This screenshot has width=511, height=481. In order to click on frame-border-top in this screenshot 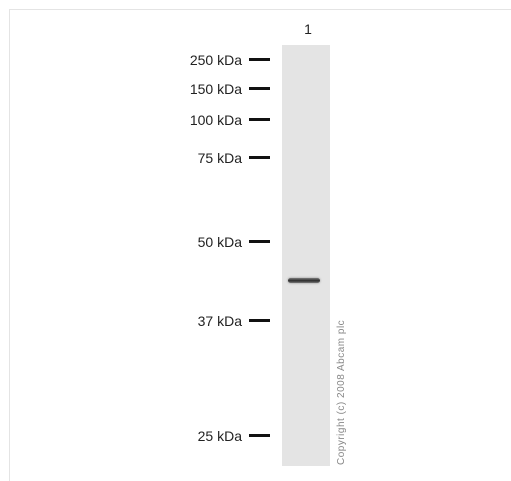, I will do `click(260, 9)`.